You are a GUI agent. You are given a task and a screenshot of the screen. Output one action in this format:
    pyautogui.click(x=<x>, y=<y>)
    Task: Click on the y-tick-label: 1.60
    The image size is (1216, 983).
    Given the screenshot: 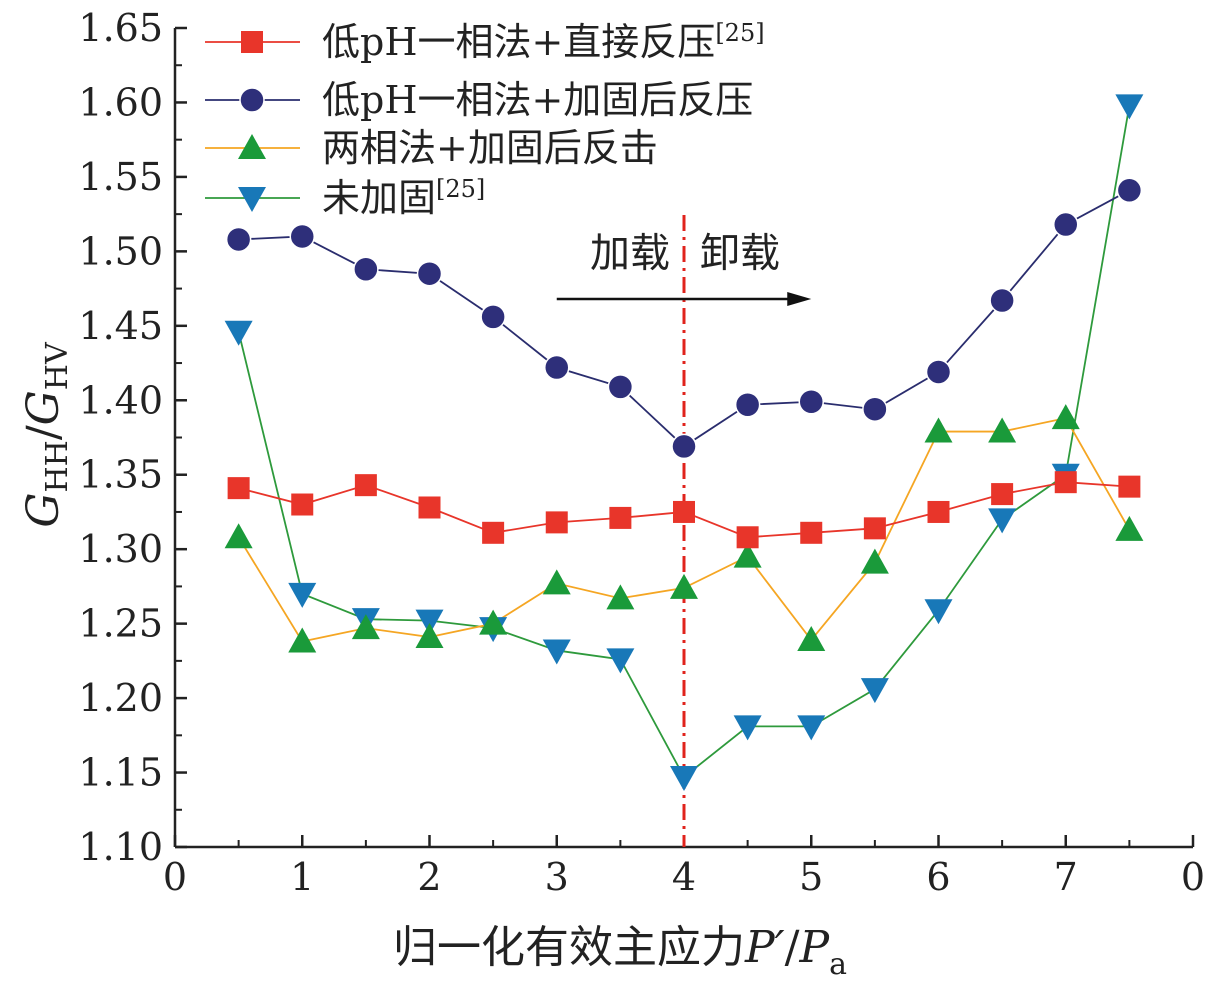 What is the action you would take?
    pyautogui.click(x=120, y=102)
    